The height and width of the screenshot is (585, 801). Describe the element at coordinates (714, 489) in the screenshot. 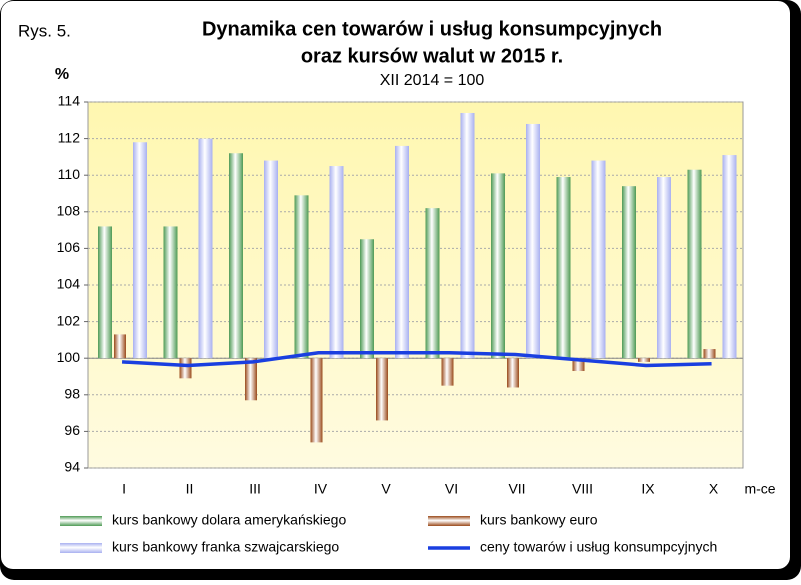

I see `x-tick-label: X` at that location.